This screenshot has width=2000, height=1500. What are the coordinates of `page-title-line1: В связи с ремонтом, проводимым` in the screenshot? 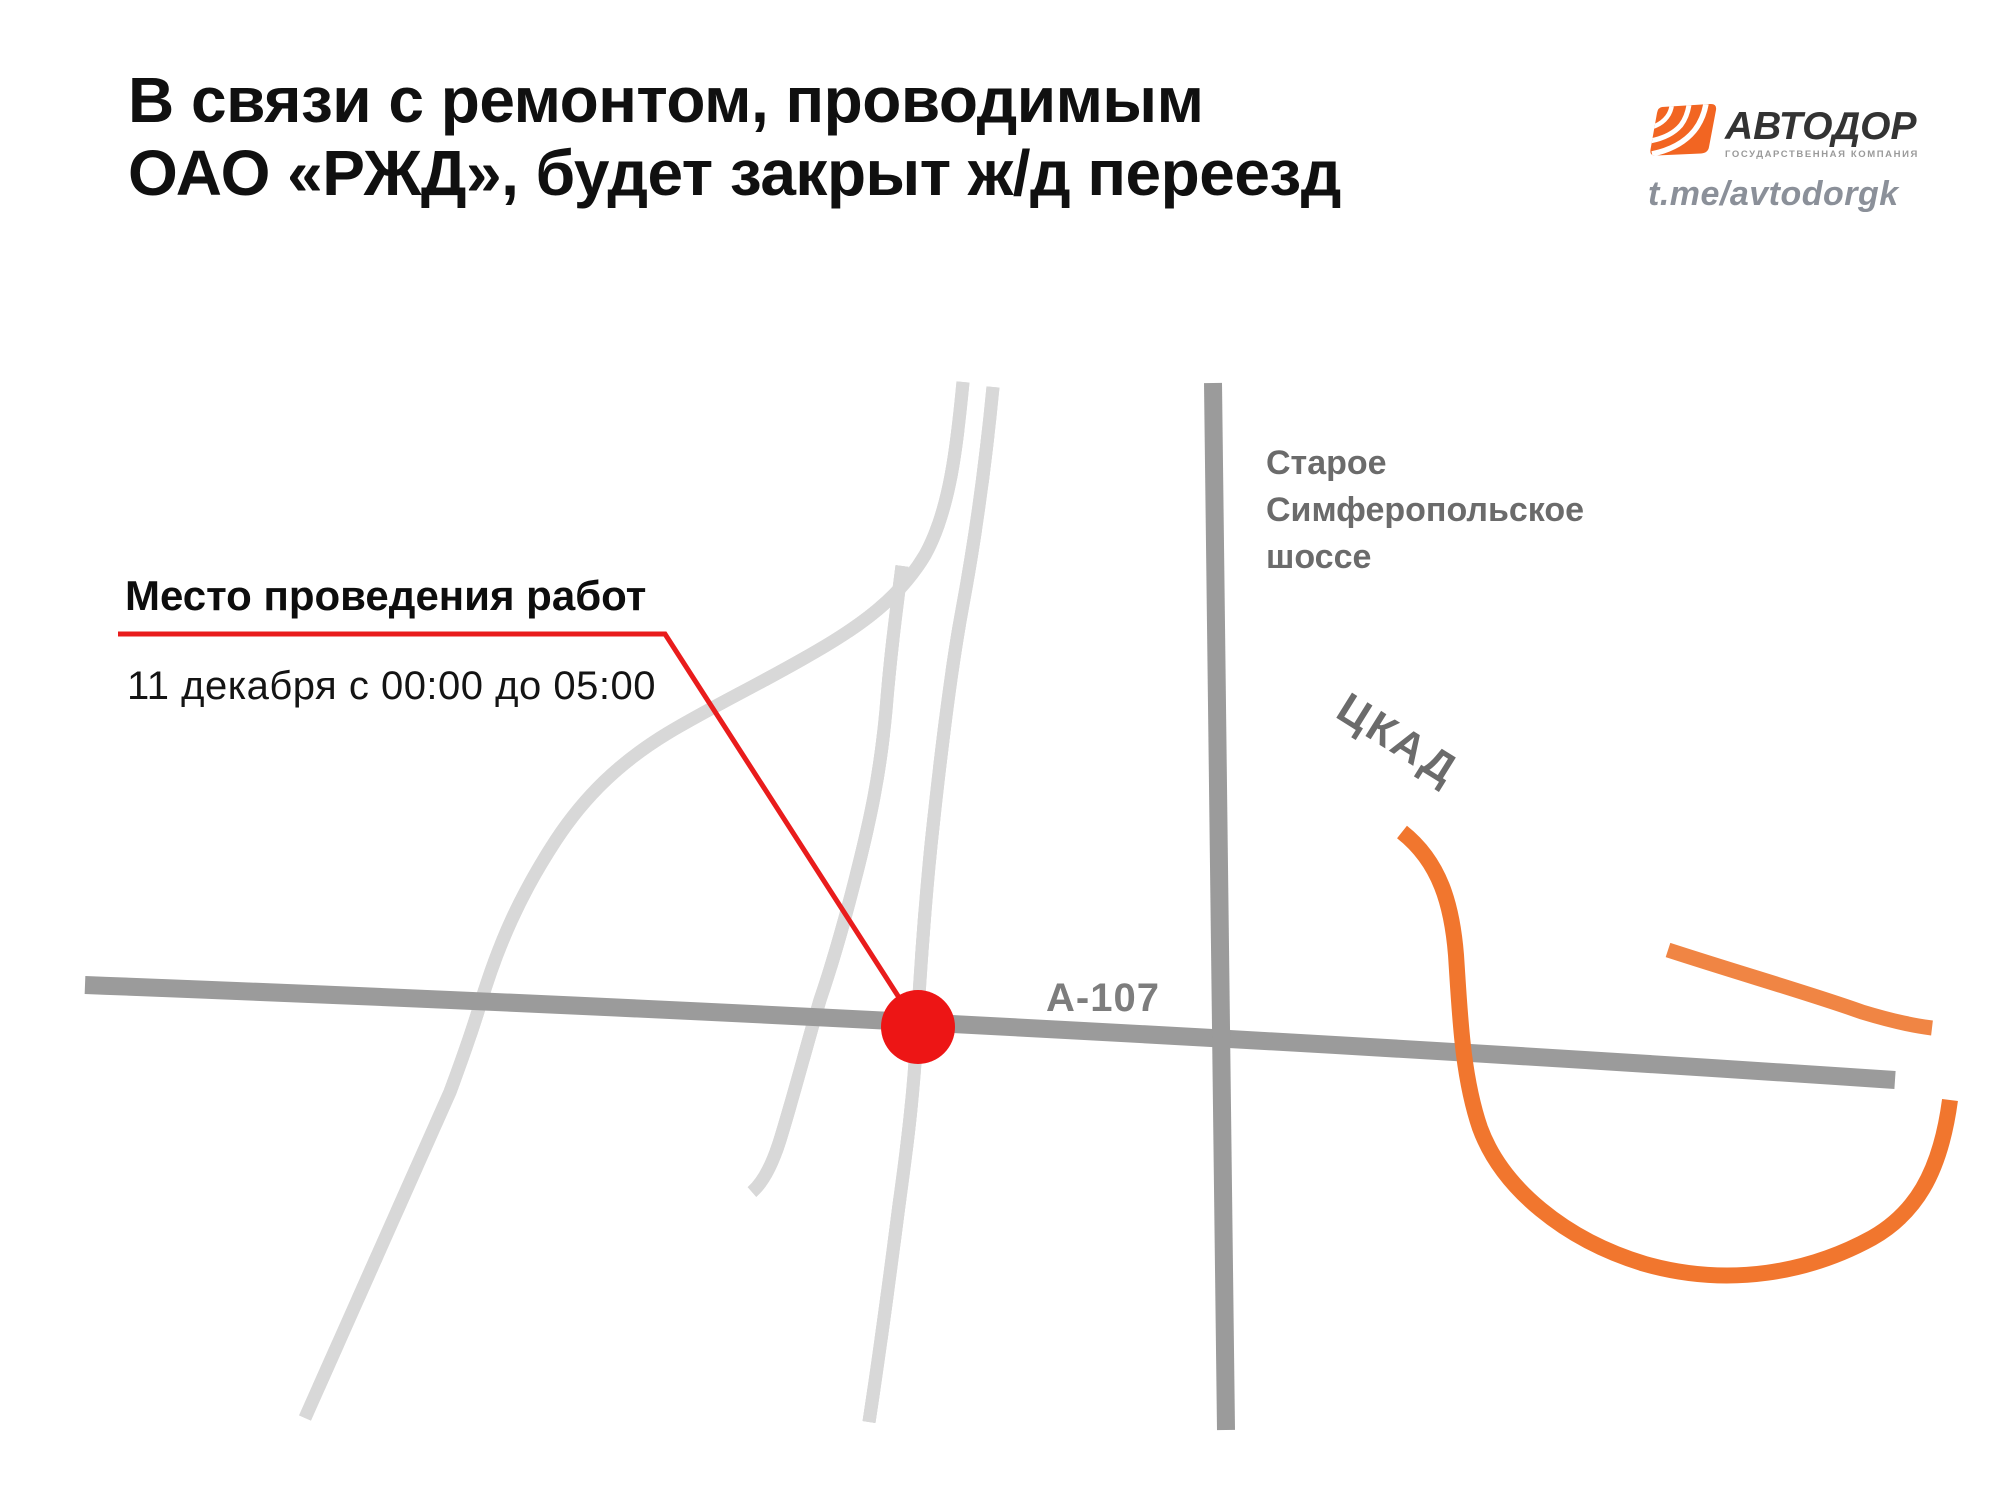 It's located at (666, 100).